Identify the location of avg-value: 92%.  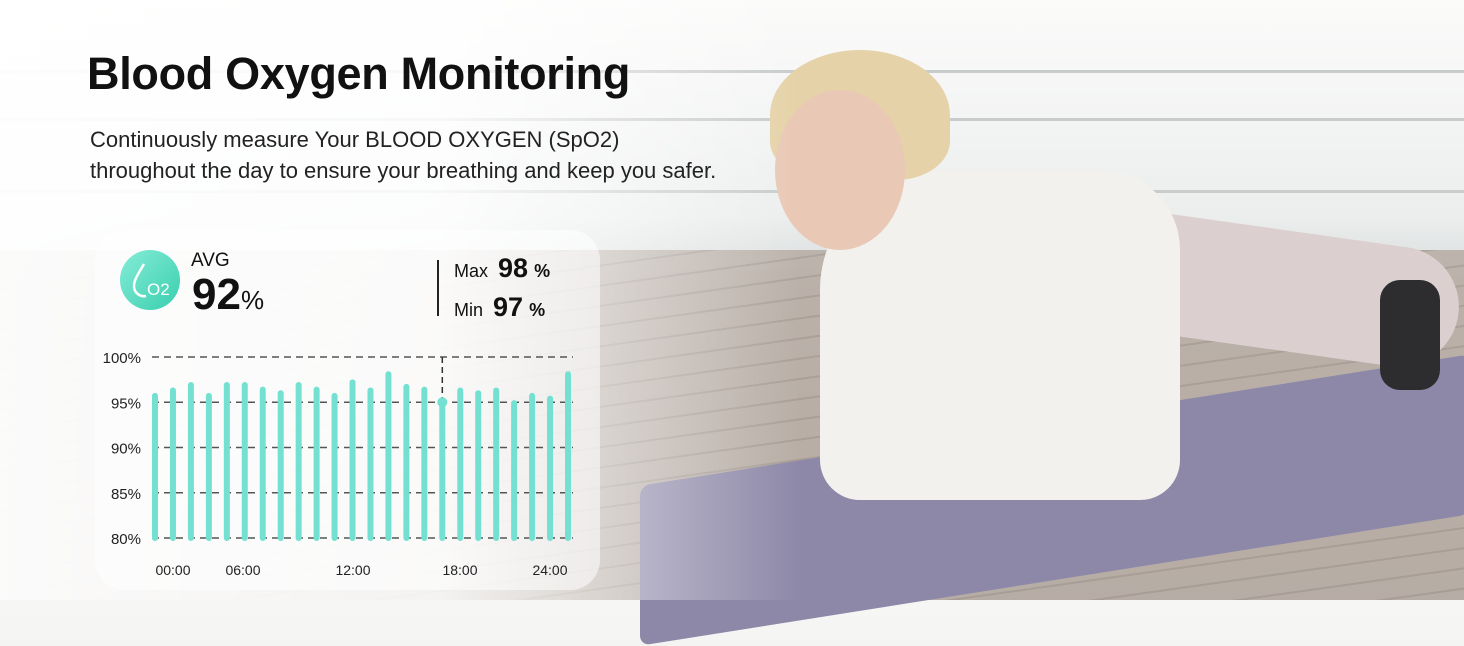
(228, 294).